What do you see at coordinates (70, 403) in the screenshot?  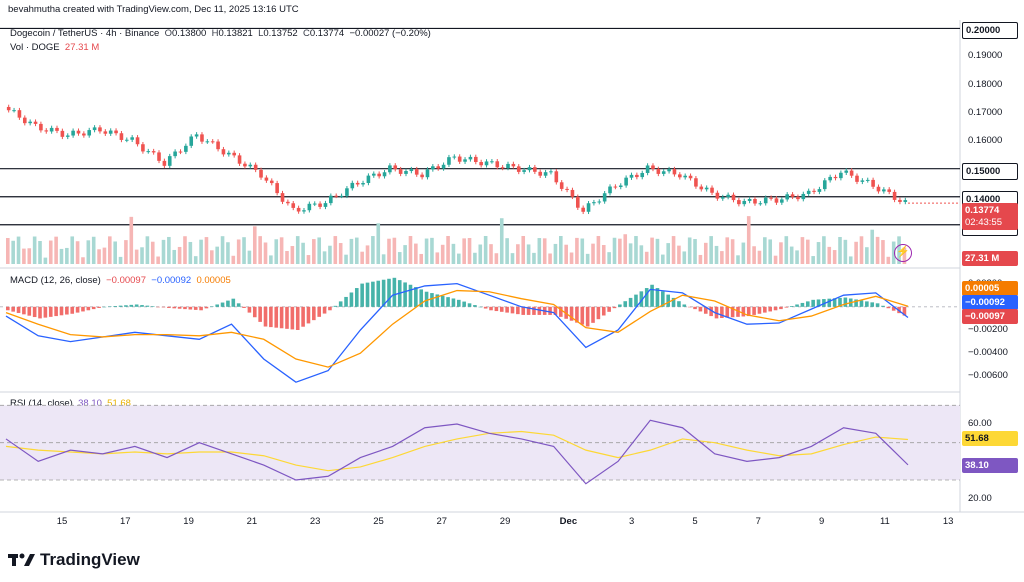 I see `rsi-legend: RSI (14, close) 38.10 51.68` at bounding box center [70, 403].